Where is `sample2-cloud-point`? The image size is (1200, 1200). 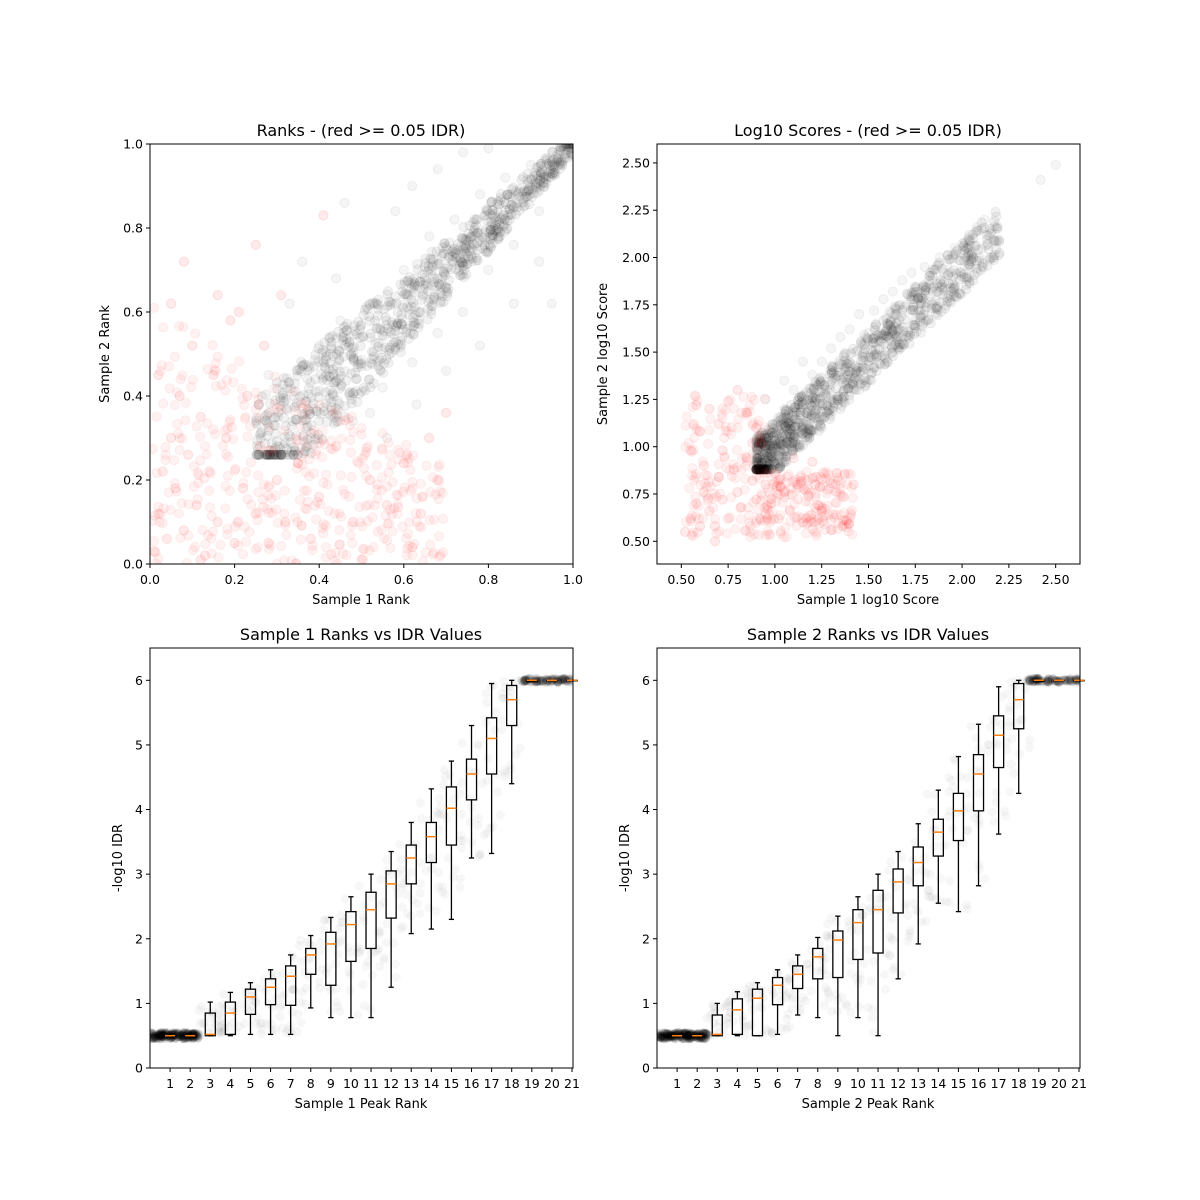
sample2-cloud-point is located at coordinates (858, 1006).